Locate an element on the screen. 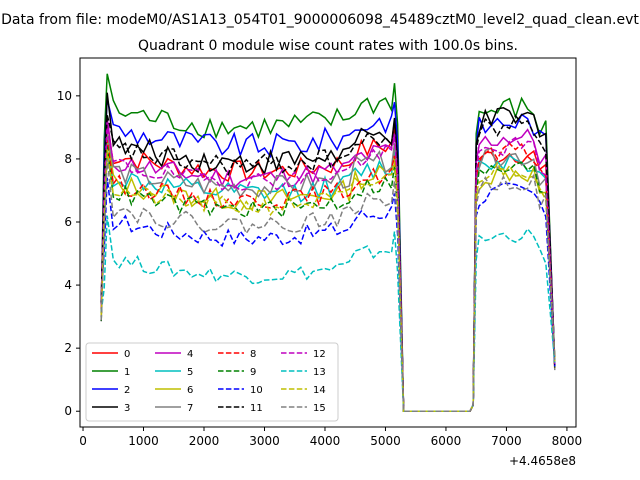  x-tick-label: 6000 is located at coordinates (446, 441).